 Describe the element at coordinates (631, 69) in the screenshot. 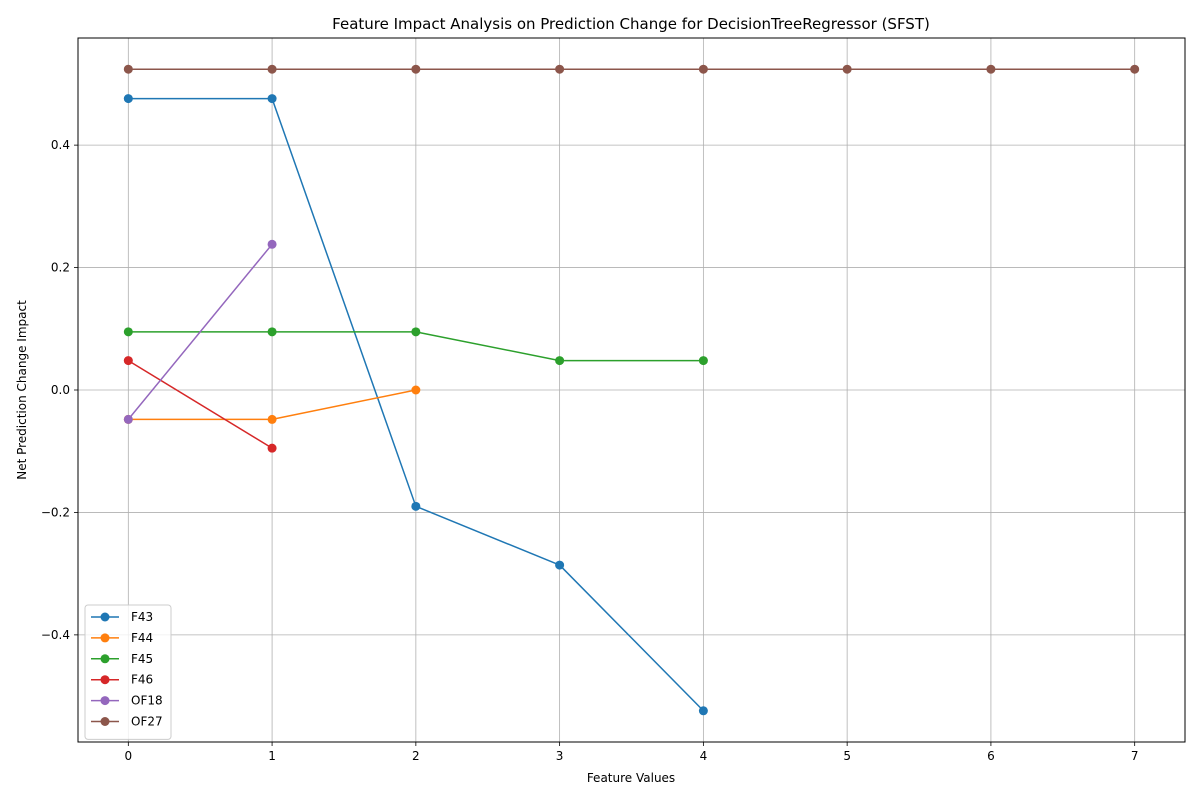

I see `series-of27` at that location.